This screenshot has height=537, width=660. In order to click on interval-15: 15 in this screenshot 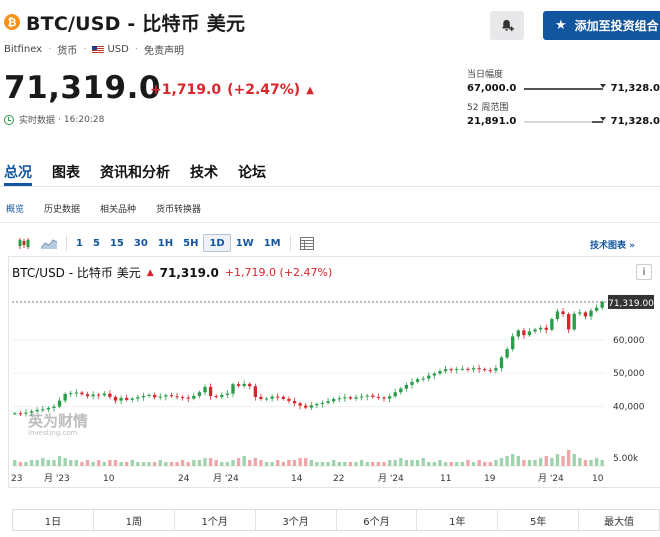, I will do `click(116, 243)`.